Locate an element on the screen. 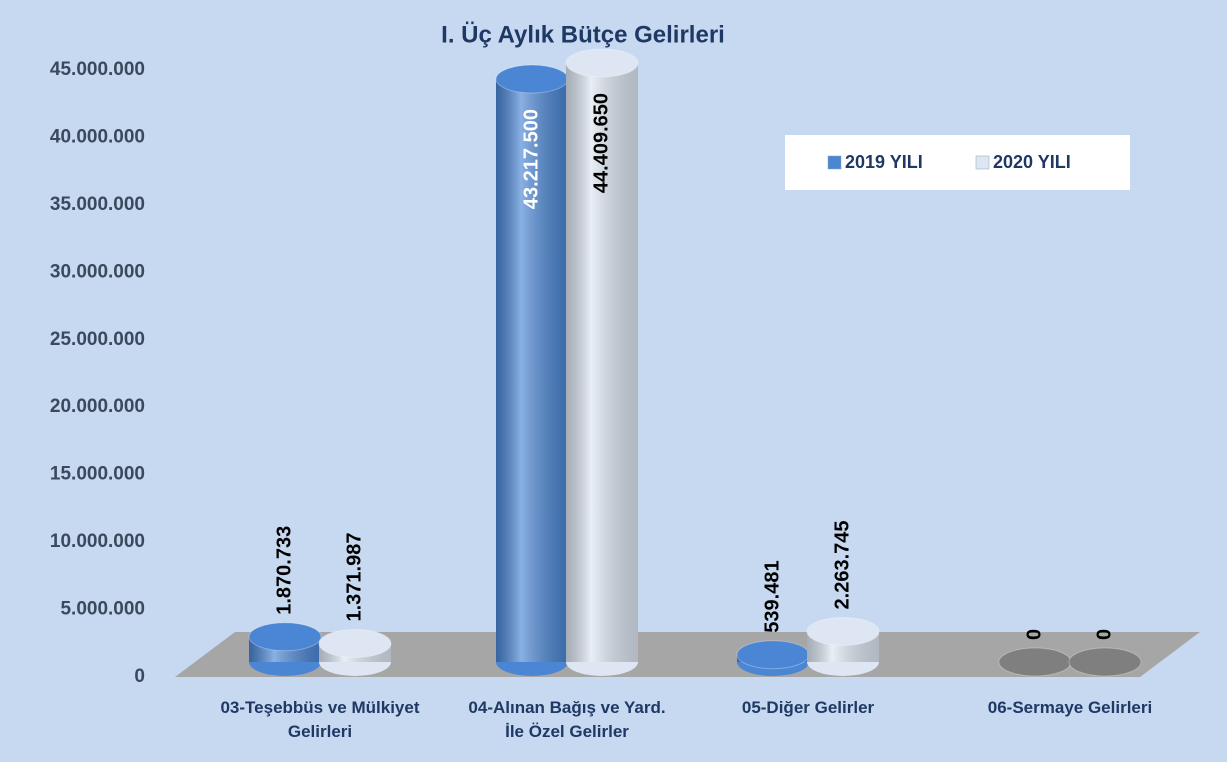 This screenshot has width=1227, height=762. value-label: 1.371.987 is located at coordinates (354, 577).